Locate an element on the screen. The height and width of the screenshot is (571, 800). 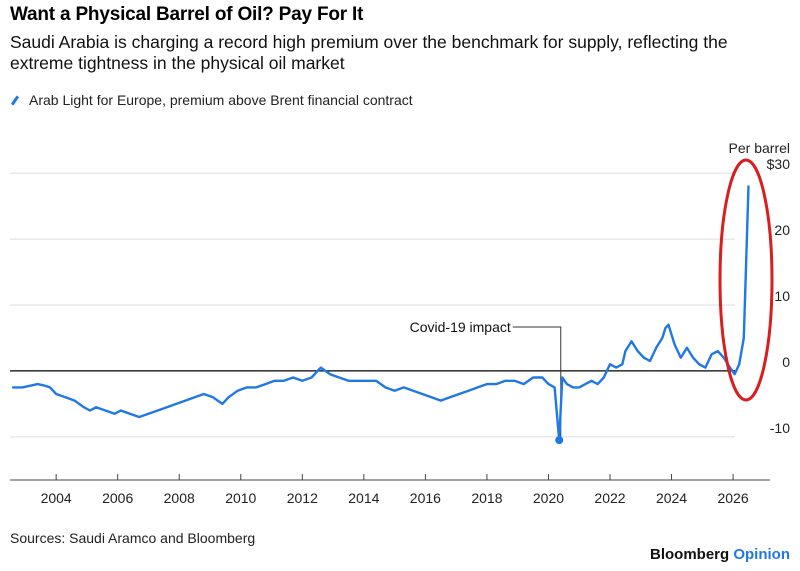
brand-accent: Opinion is located at coordinates (761, 554).